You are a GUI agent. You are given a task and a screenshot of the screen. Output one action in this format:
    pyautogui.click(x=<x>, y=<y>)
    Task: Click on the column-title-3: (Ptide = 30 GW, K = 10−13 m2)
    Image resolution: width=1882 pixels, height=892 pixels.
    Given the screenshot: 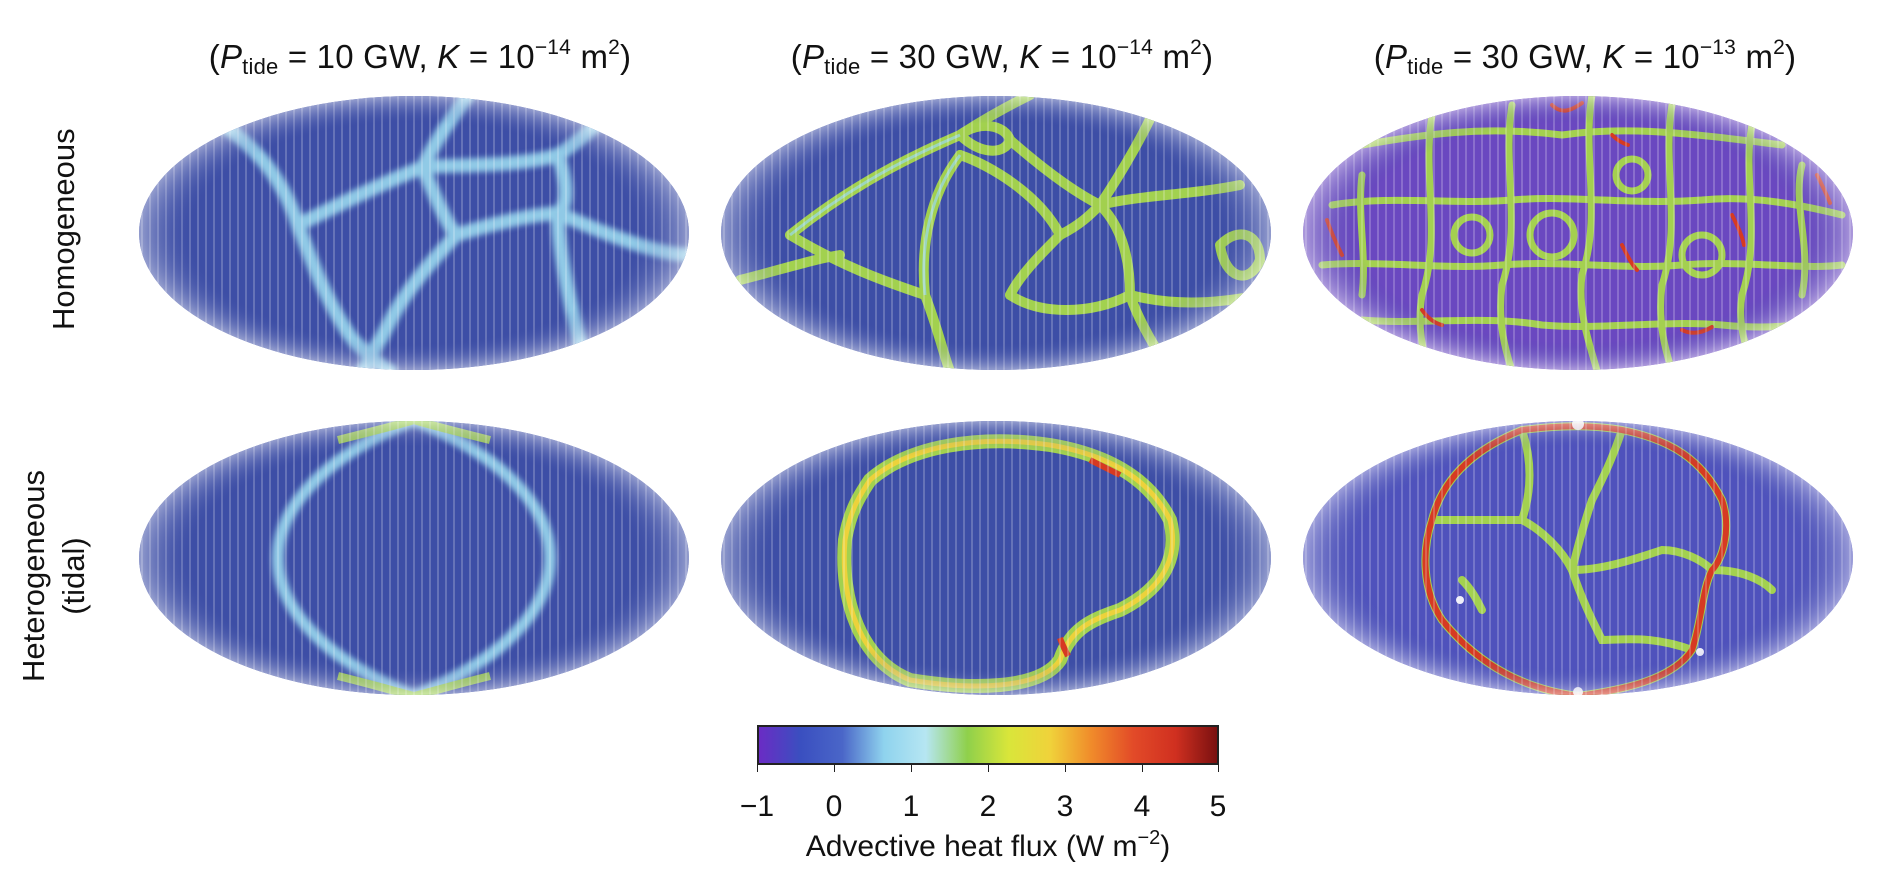 What is the action you would take?
    pyautogui.click(x=1585, y=57)
    